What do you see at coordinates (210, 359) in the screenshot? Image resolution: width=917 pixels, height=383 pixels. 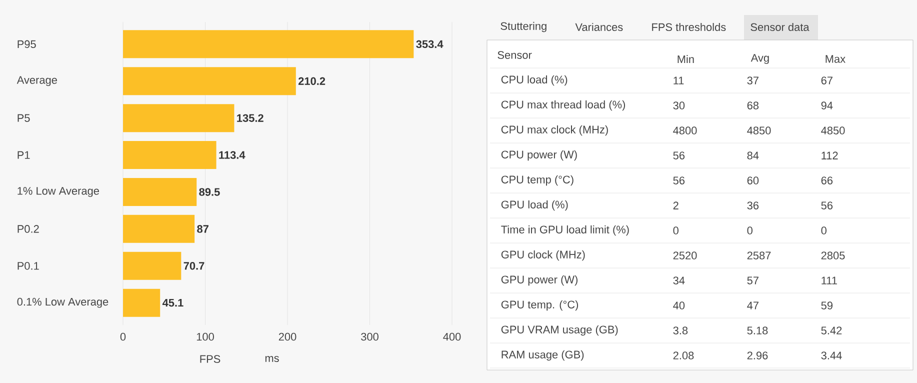 I see `text: FPS` at bounding box center [210, 359].